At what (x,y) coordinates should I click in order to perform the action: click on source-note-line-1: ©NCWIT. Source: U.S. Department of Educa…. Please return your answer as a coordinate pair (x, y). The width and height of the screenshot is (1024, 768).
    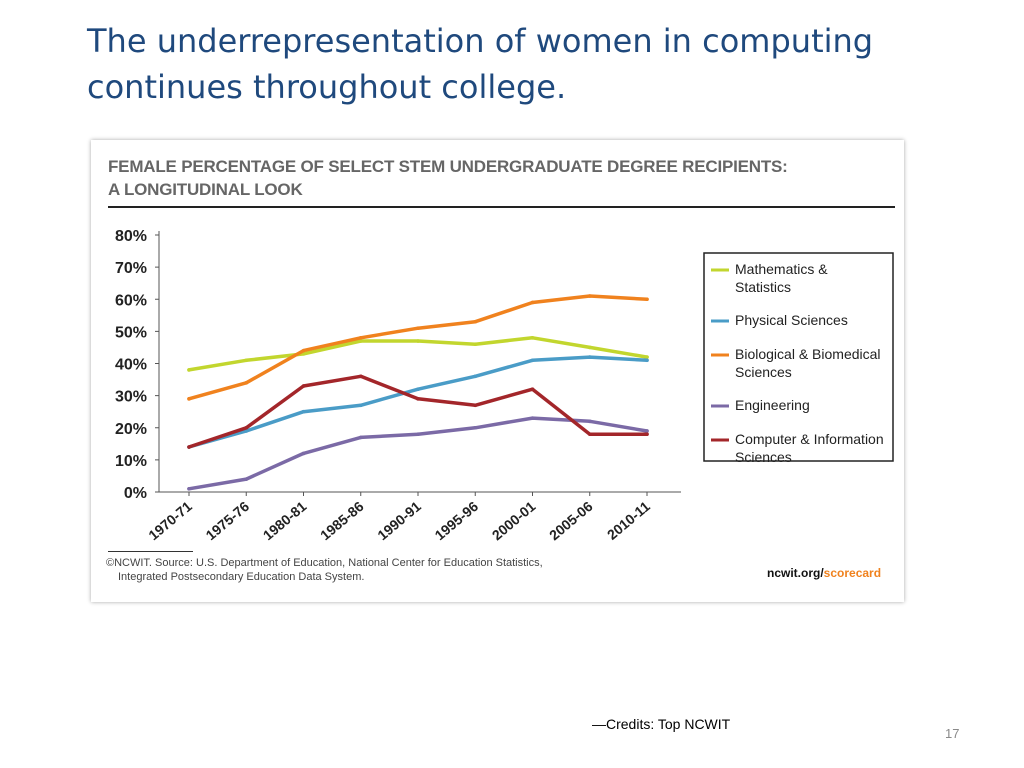
    Looking at the image, I should click on (324, 563).